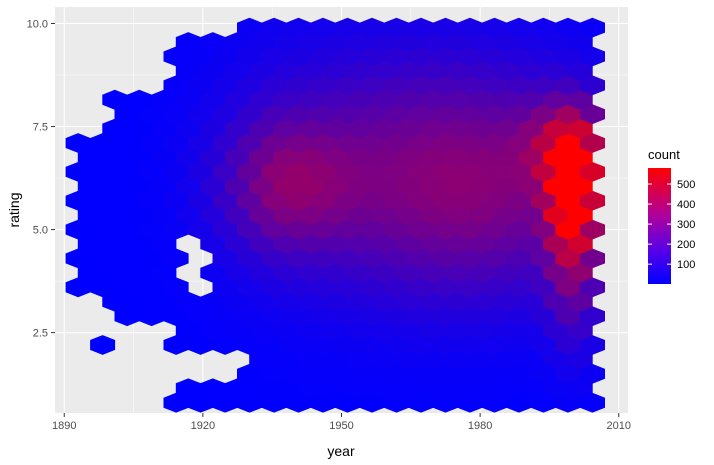  I want to click on legend-title: count, so click(664, 154).